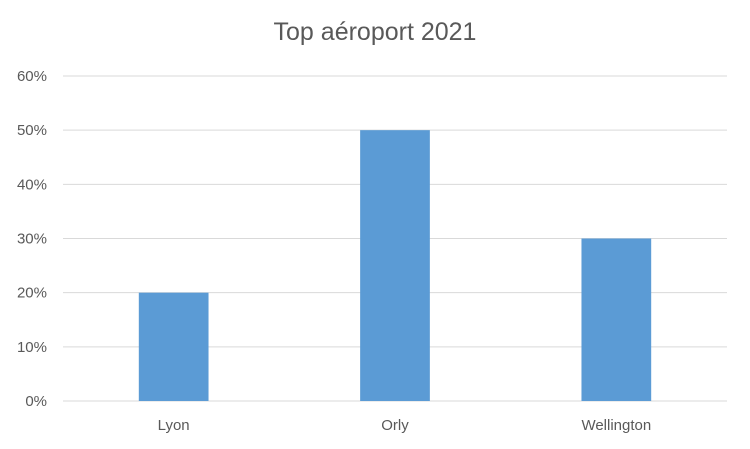  What do you see at coordinates (36, 401) in the screenshot?
I see `y-tick-label: 0%` at bounding box center [36, 401].